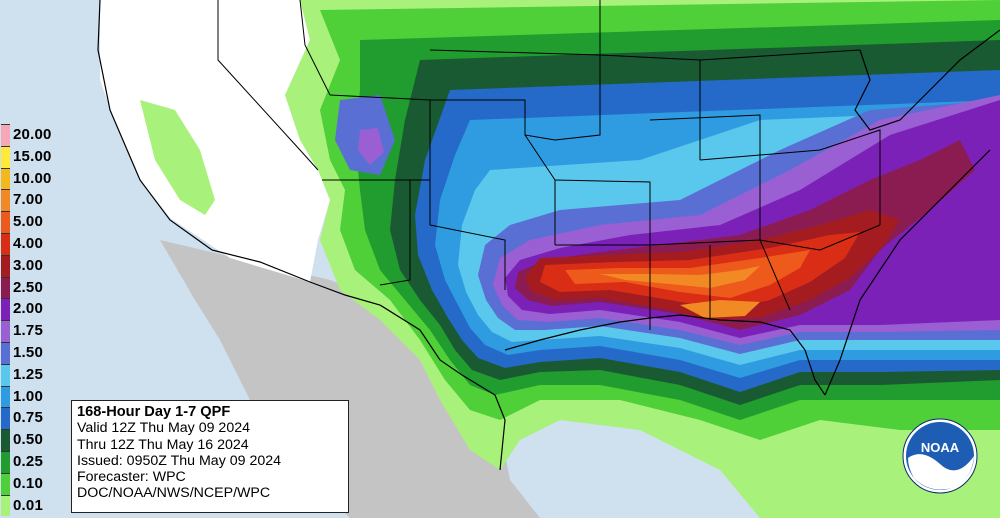  What do you see at coordinates (32, 156) in the screenshot?
I see `legend-label: 15.00` at bounding box center [32, 156].